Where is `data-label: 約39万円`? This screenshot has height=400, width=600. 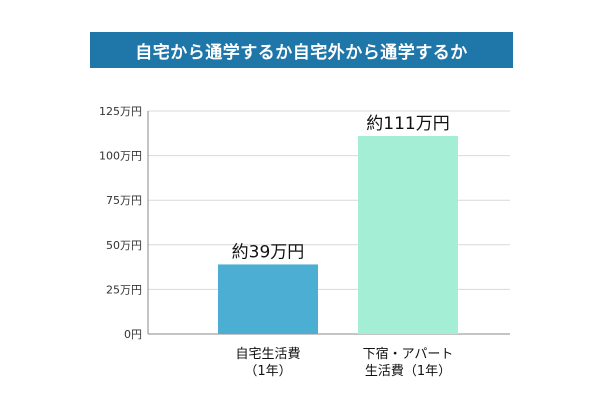
data-label: 約39万円 is located at coordinates (268, 252).